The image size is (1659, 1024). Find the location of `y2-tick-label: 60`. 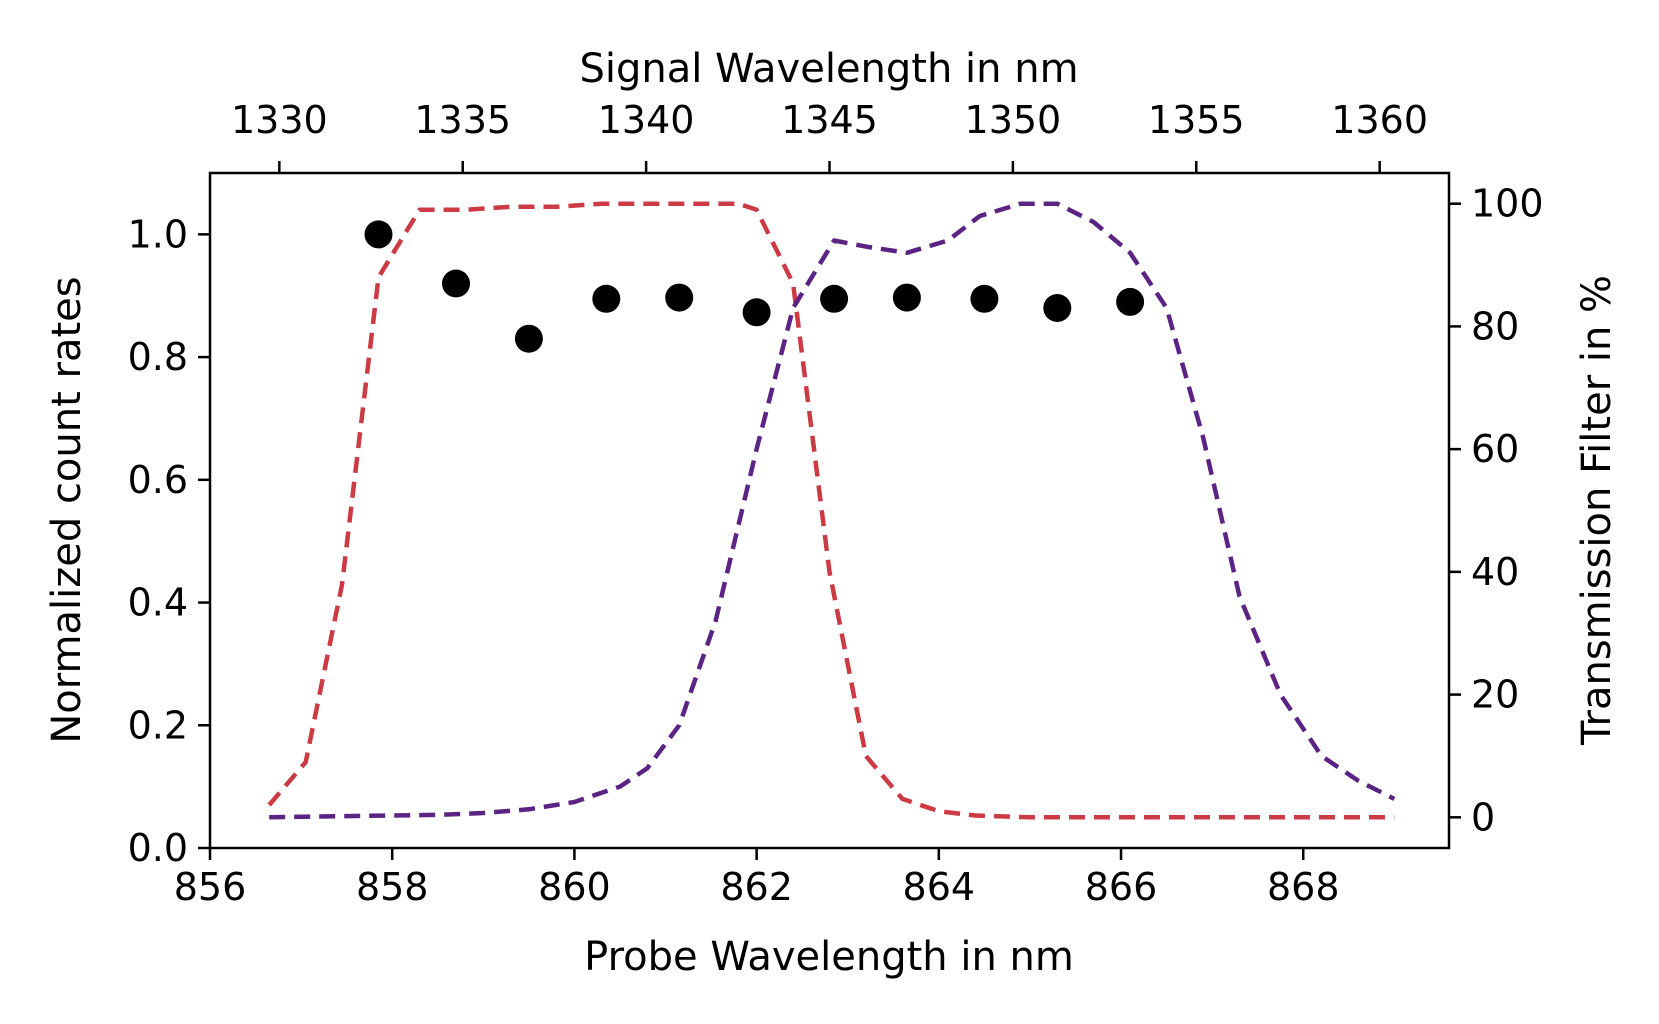

y2-tick-label: 60 is located at coordinates (1495, 449).